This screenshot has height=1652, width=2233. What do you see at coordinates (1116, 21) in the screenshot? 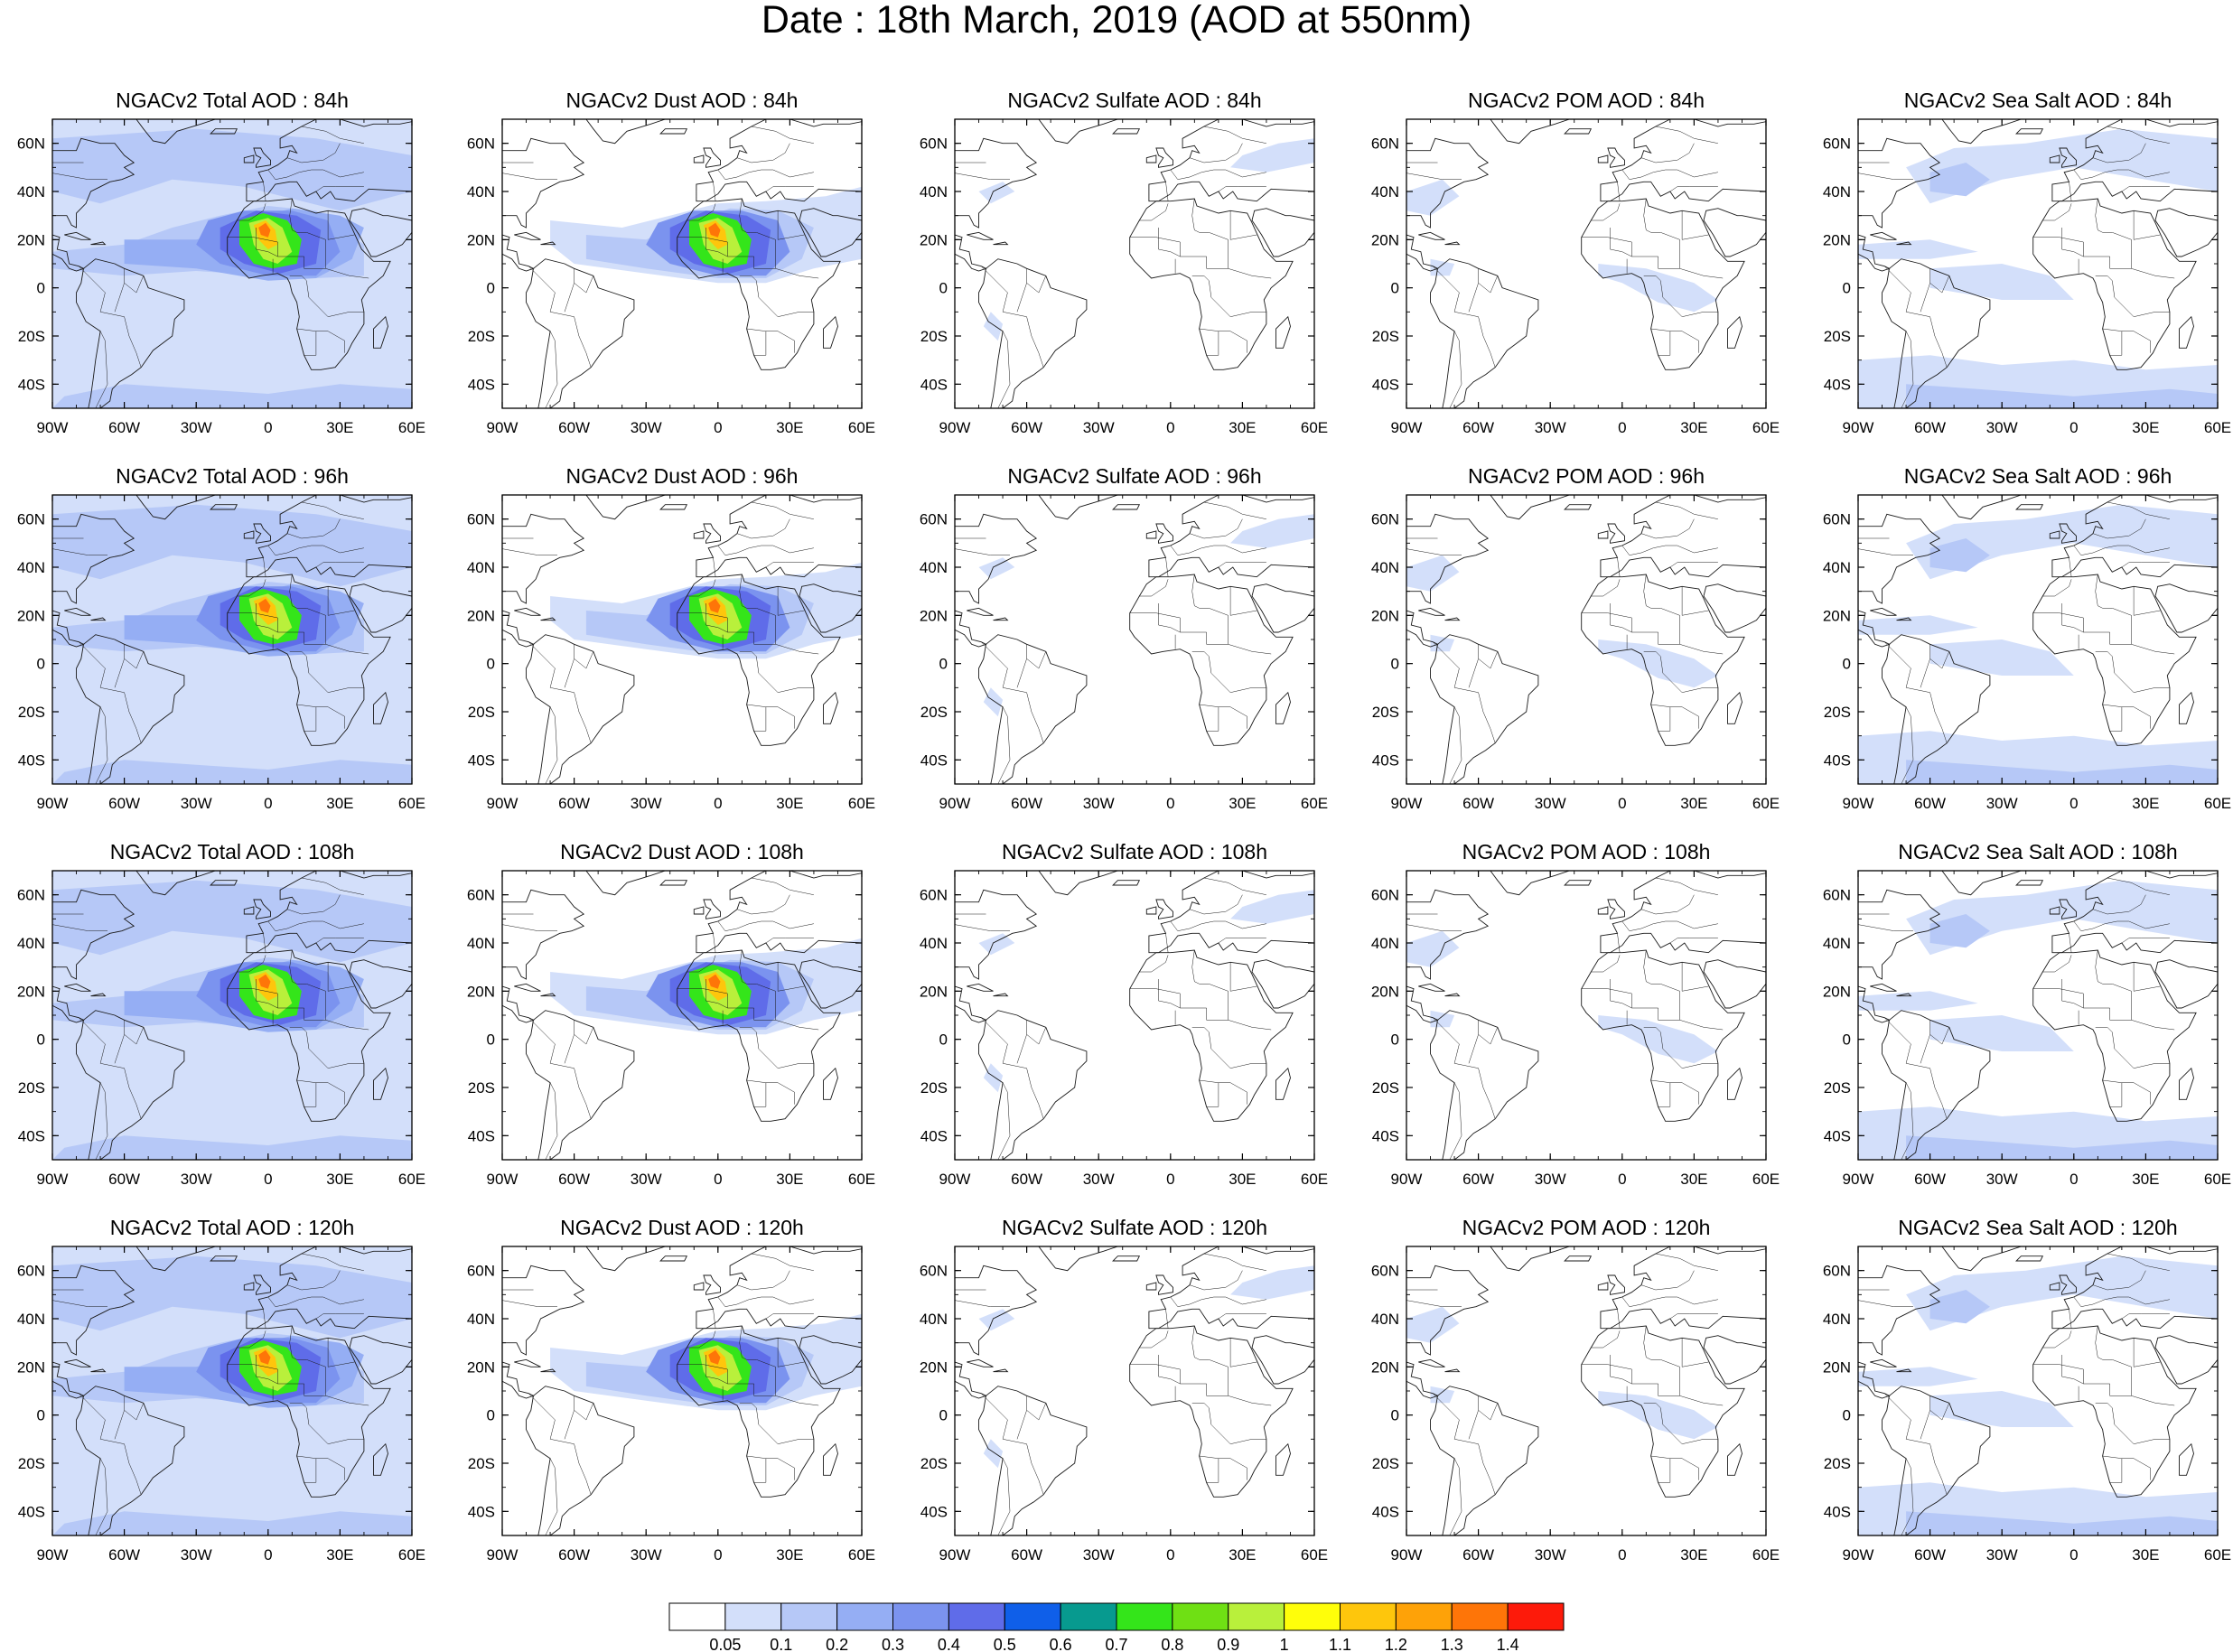
I see `figure-title: Date : 18th March, 2019 (AOD at 550nm)` at bounding box center [1116, 21].